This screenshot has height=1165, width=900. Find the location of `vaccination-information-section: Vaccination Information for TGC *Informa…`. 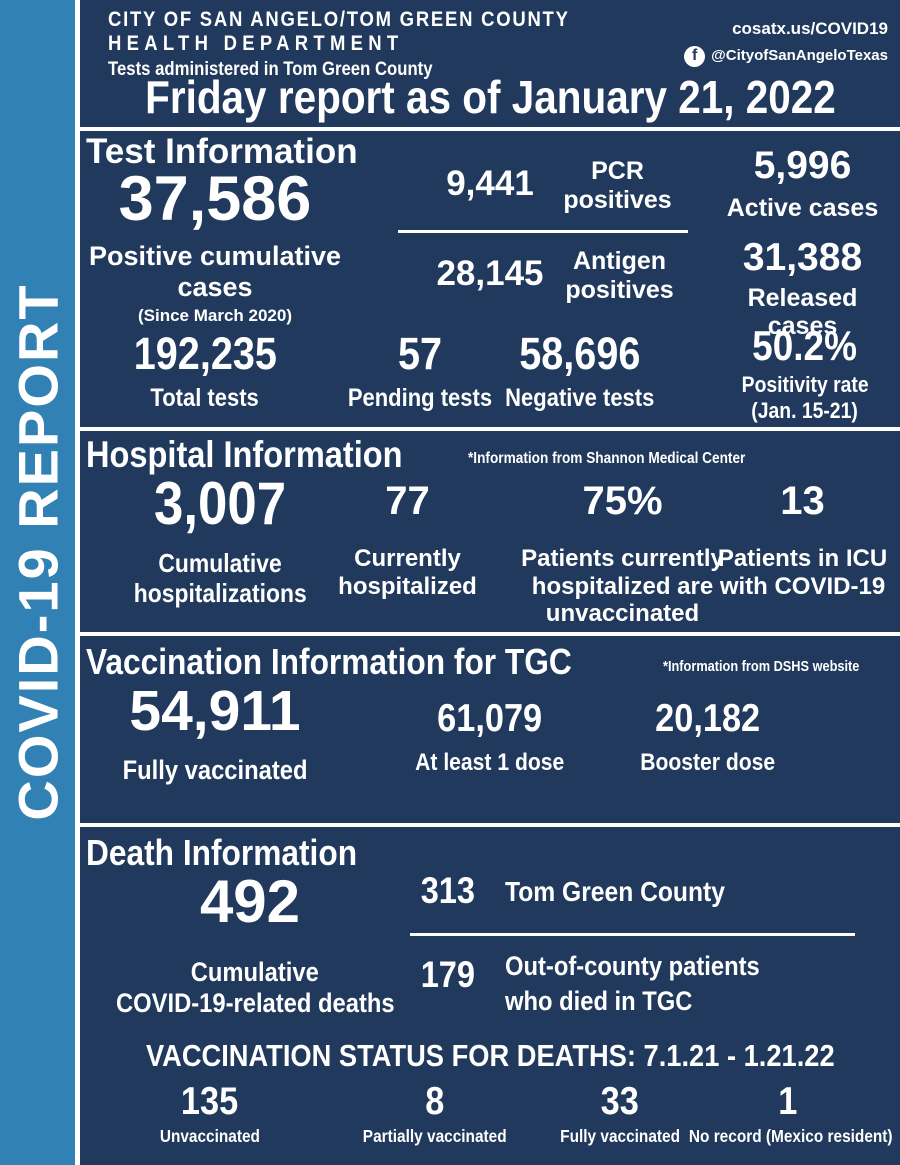

vaccination-information-section: Vaccination Information for TGC *Informa… is located at coordinates (490, 729).